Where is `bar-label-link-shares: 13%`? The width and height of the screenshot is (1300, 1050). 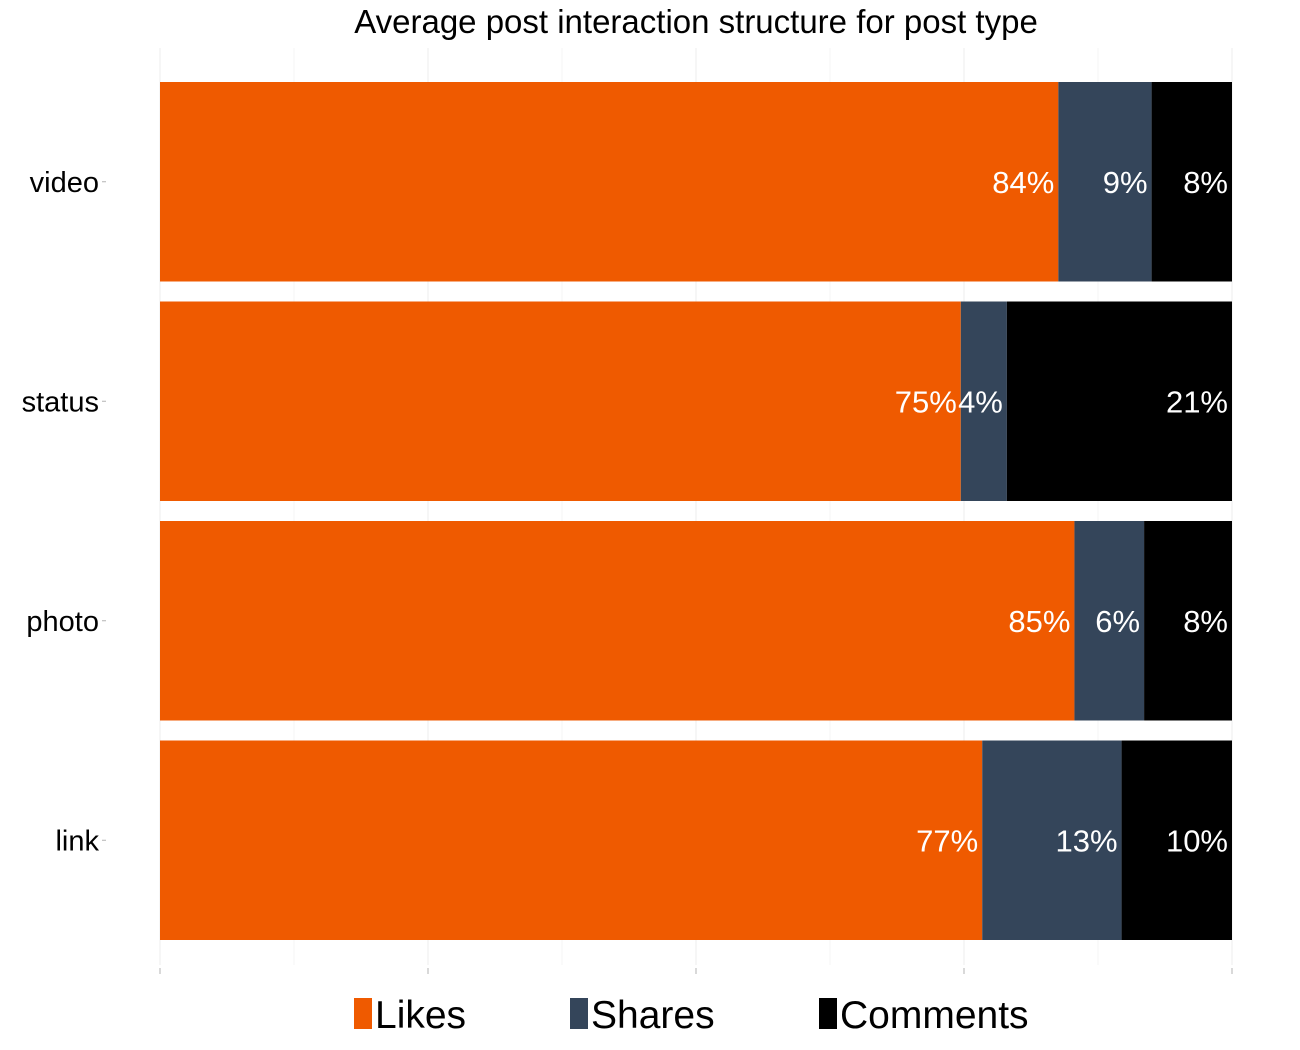
bar-label-link-shares: 13% is located at coordinates (1087, 840).